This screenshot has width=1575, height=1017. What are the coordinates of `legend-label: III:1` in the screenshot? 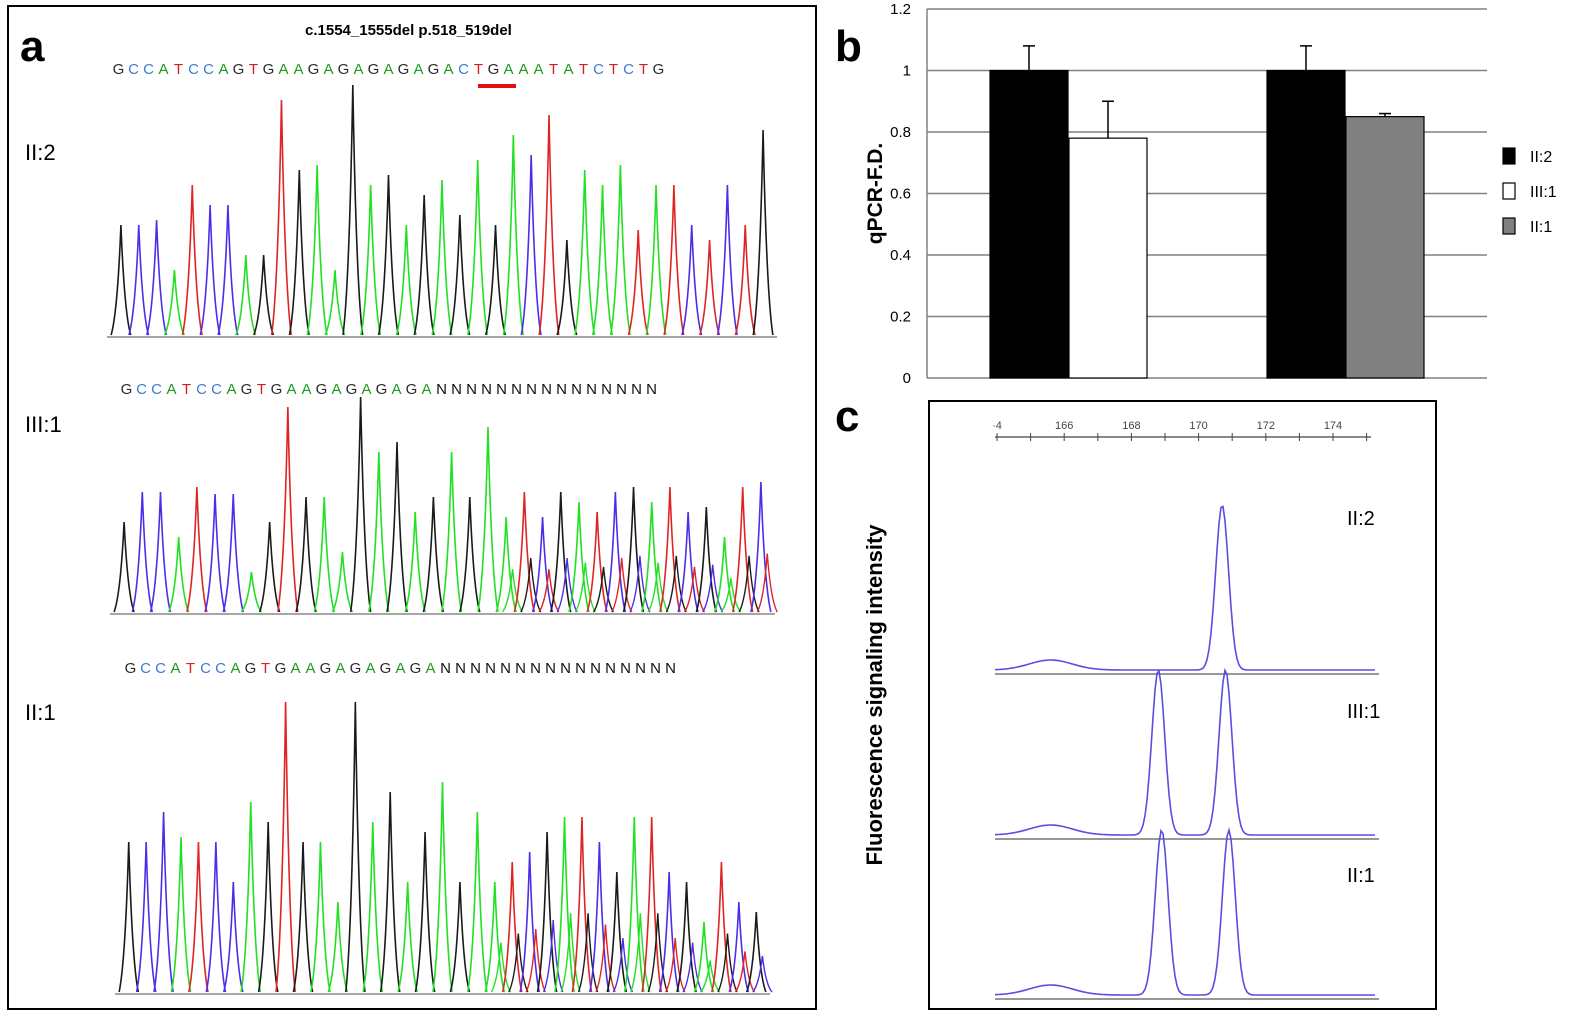 It's located at (1543, 192).